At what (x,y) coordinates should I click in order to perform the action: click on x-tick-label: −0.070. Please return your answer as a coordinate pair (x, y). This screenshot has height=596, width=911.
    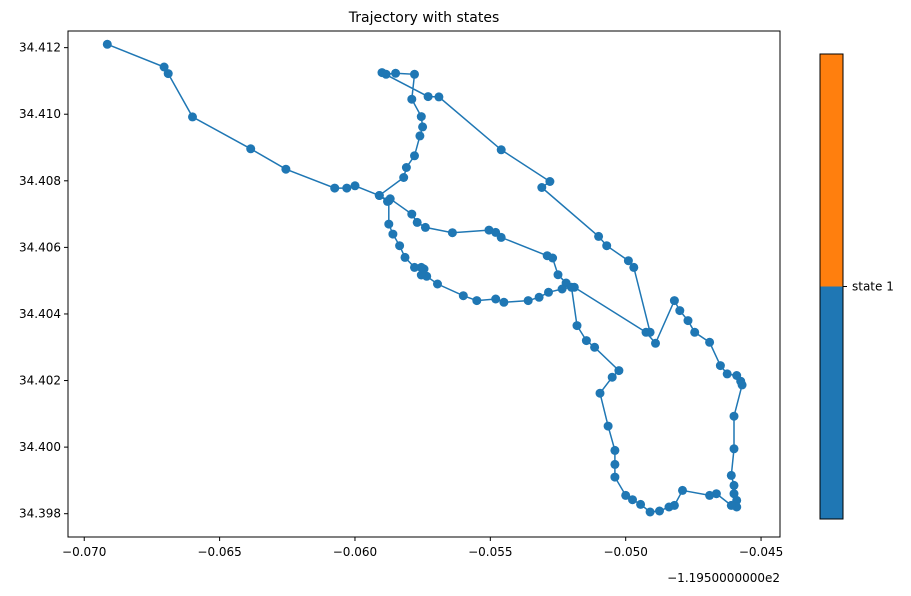
    Looking at the image, I should click on (84, 552).